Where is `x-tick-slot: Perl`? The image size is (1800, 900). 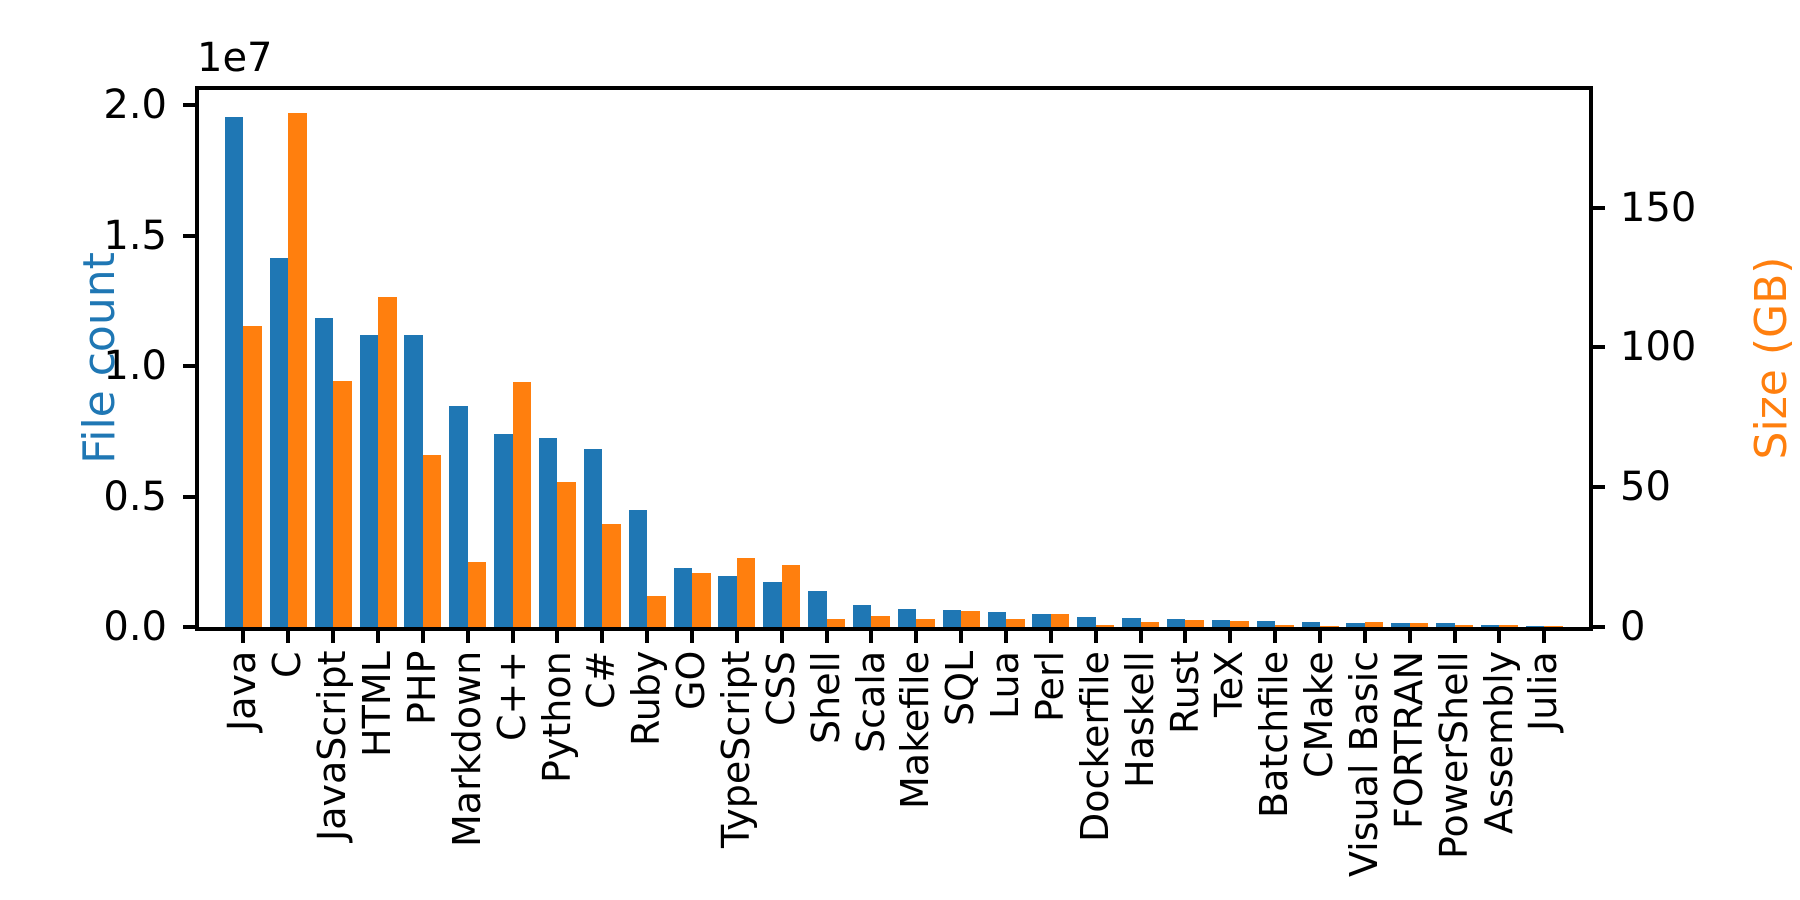 x-tick-slot: Perl is located at coordinates (1050, 765).